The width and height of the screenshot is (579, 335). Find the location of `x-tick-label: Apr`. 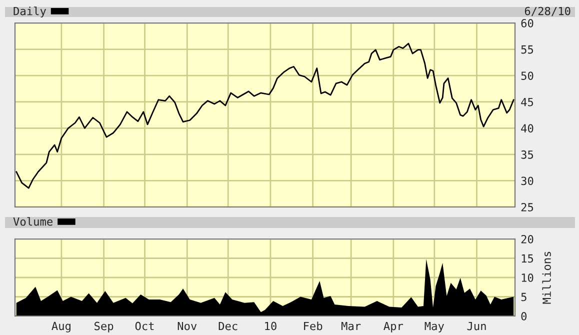

x-tick-label: Apr is located at coordinates (394, 327).